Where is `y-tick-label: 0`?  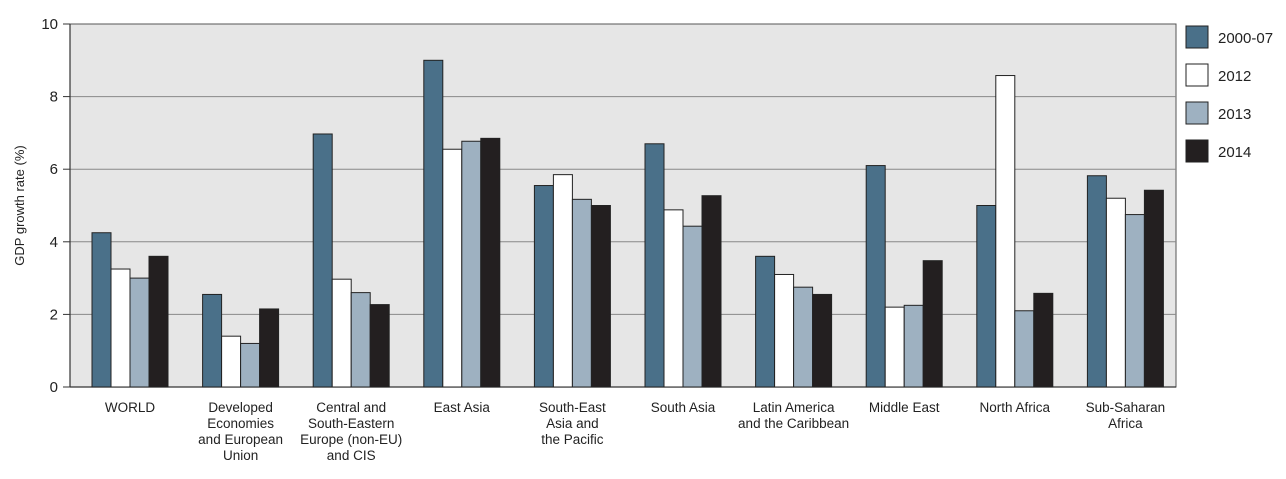 y-tick-label: 0 is located at coordinates (54, 387).